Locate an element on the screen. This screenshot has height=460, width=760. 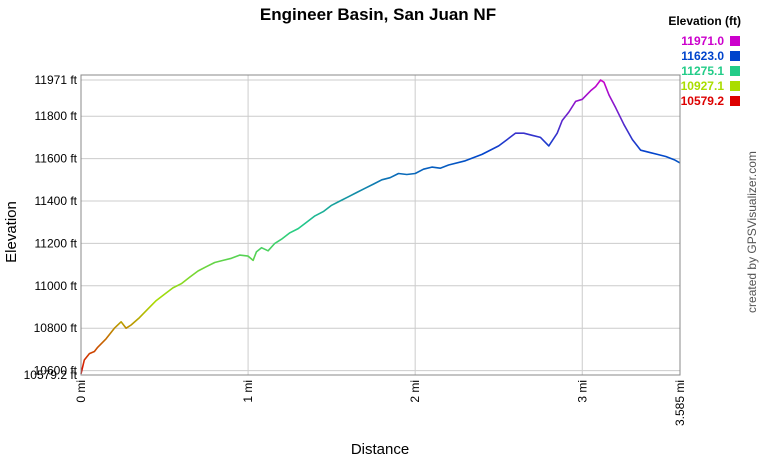
x-tick-label: 3 mi is located at coordinates (582, 391).